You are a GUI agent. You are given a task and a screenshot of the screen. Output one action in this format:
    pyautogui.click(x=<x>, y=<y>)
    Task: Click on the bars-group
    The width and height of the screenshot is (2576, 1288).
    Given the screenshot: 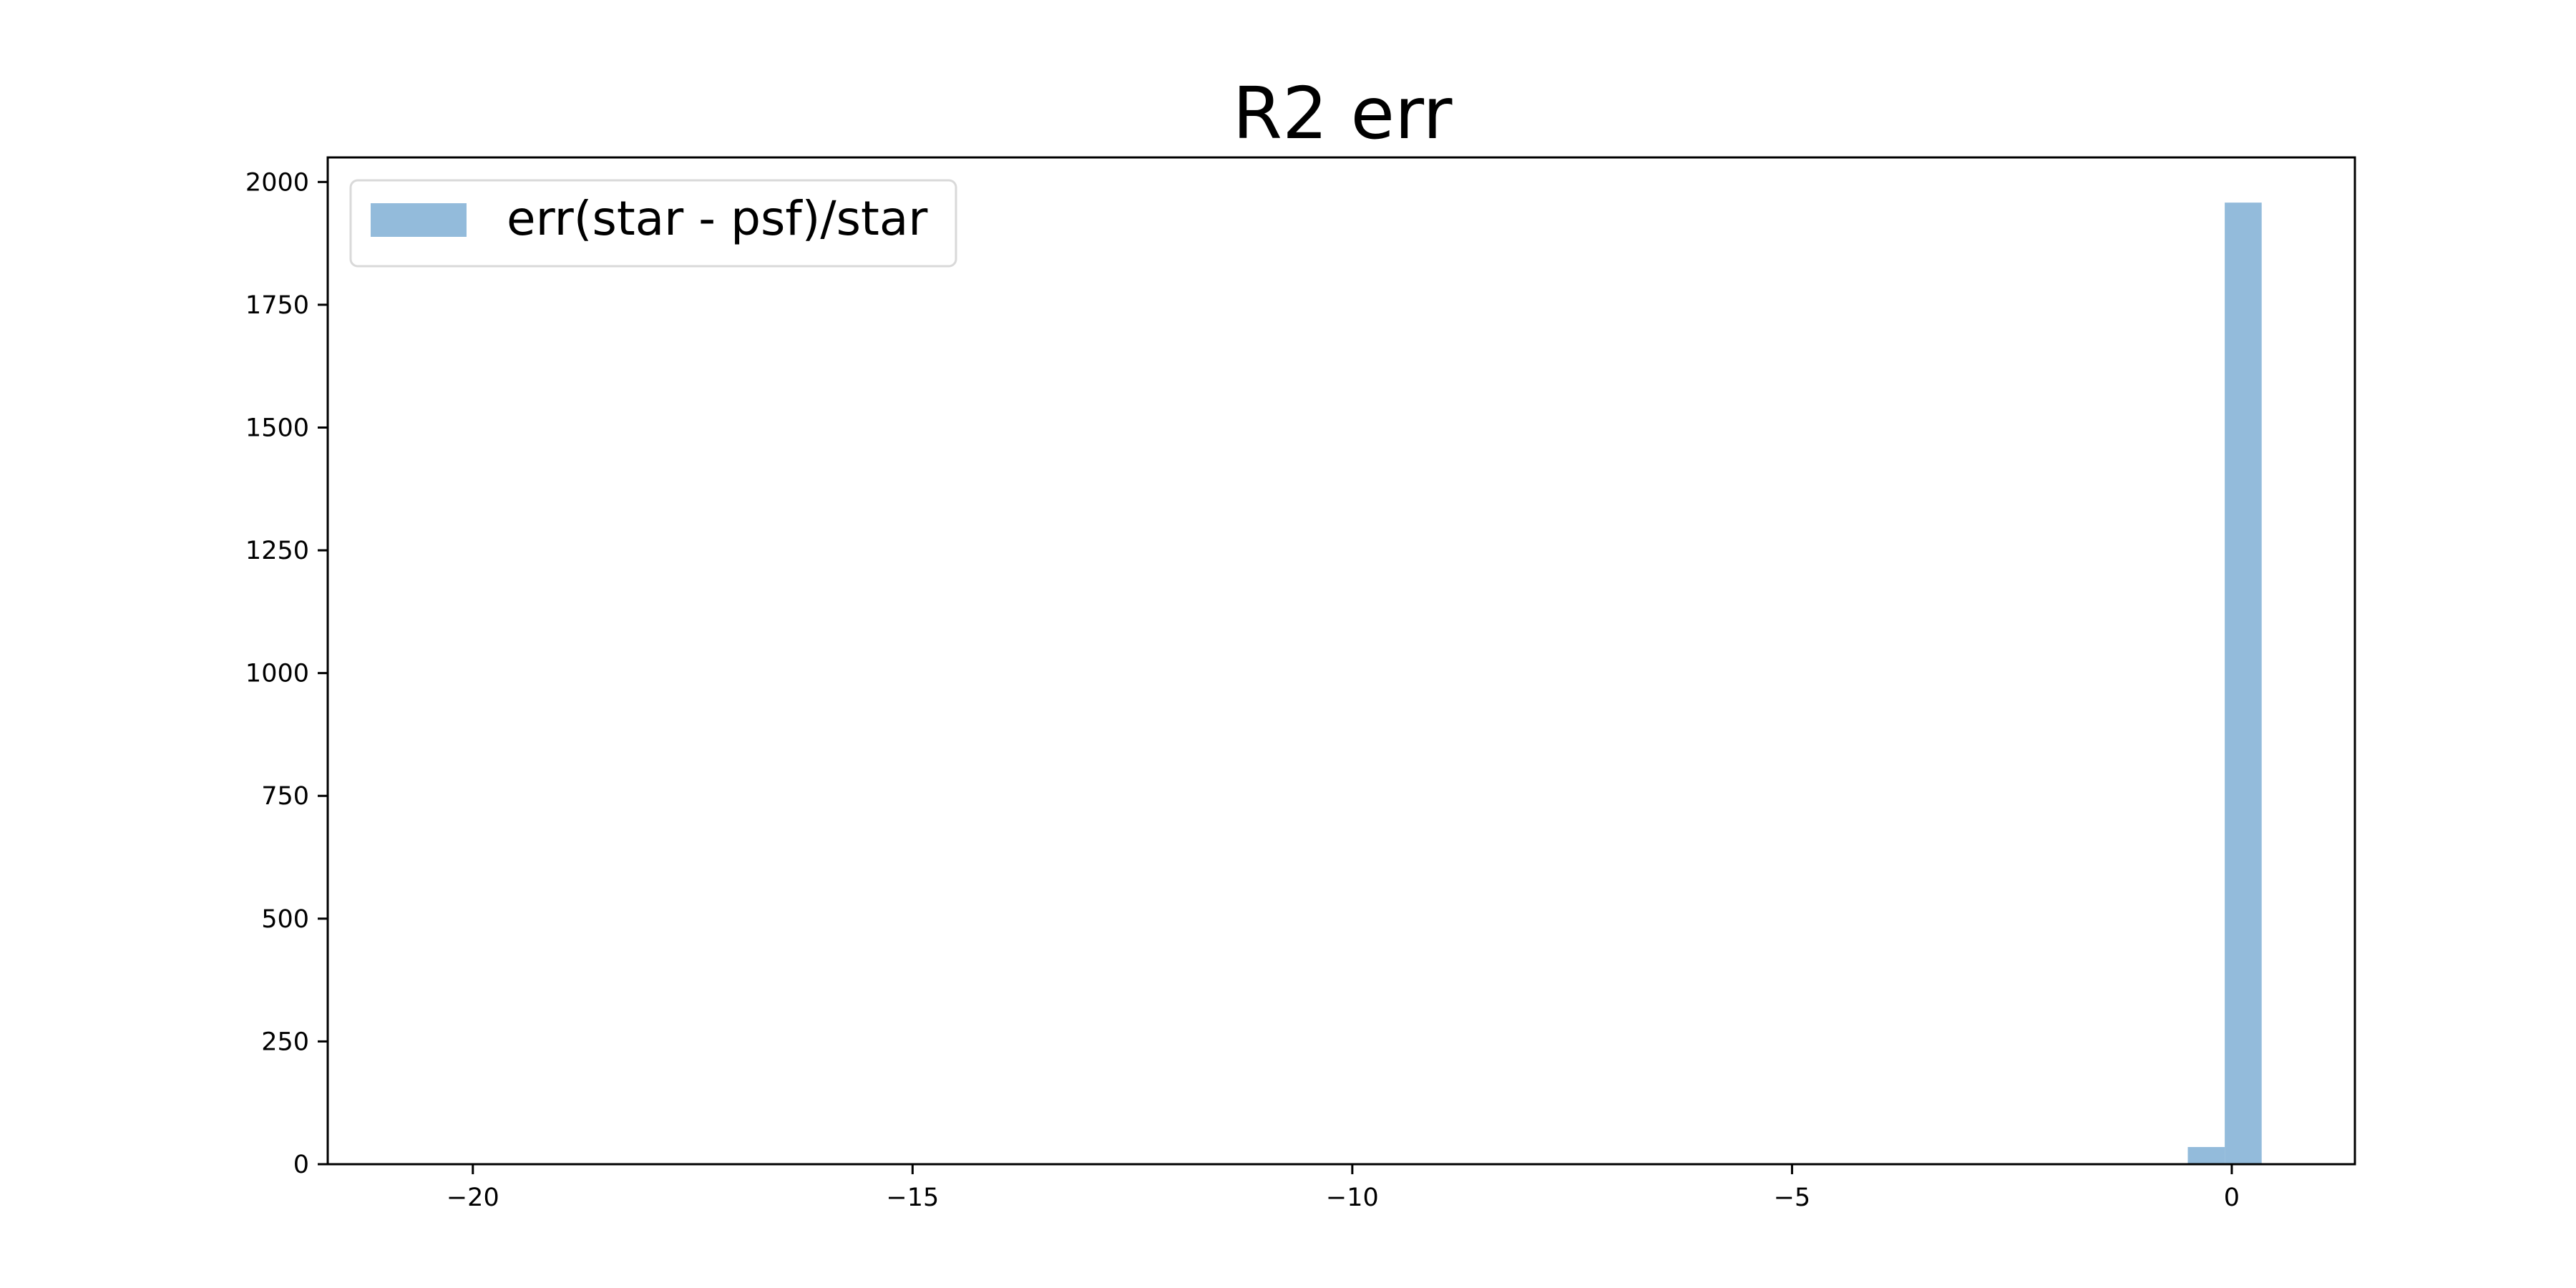 What is the action you would take?
    pyautogui.click(x=2224, y=683)
    